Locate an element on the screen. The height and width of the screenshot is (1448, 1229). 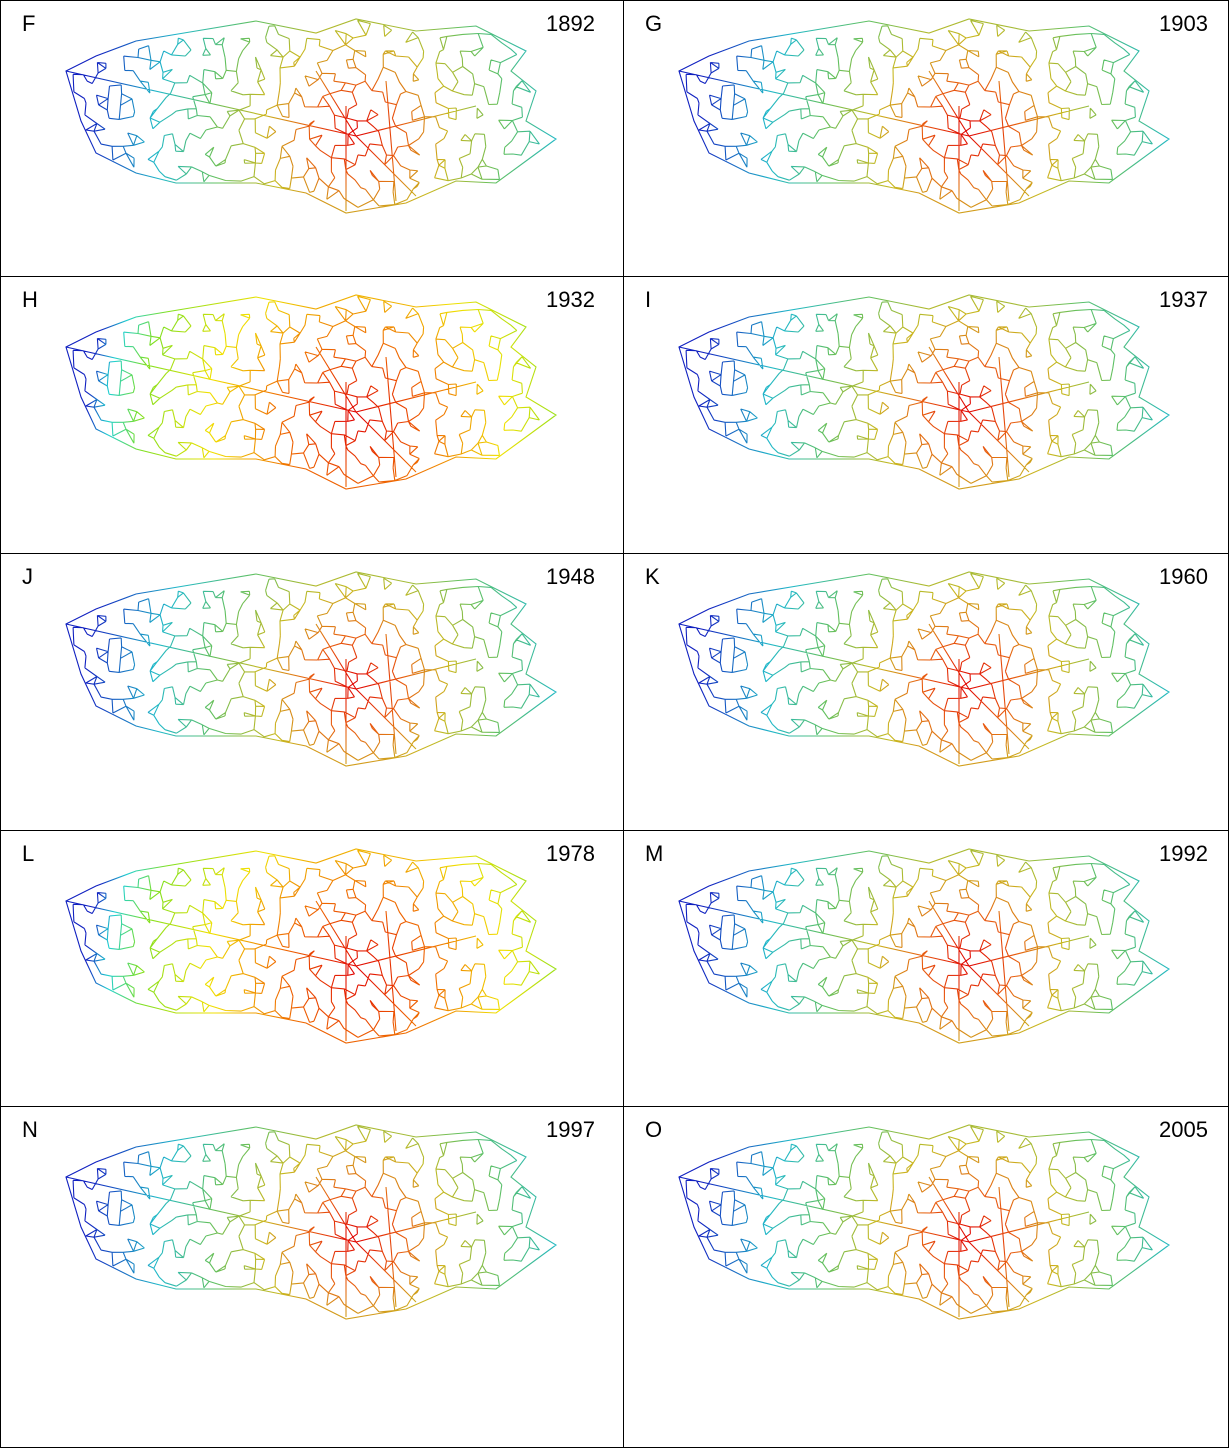
panel: G 1903 is located at coordinates (926, 139).